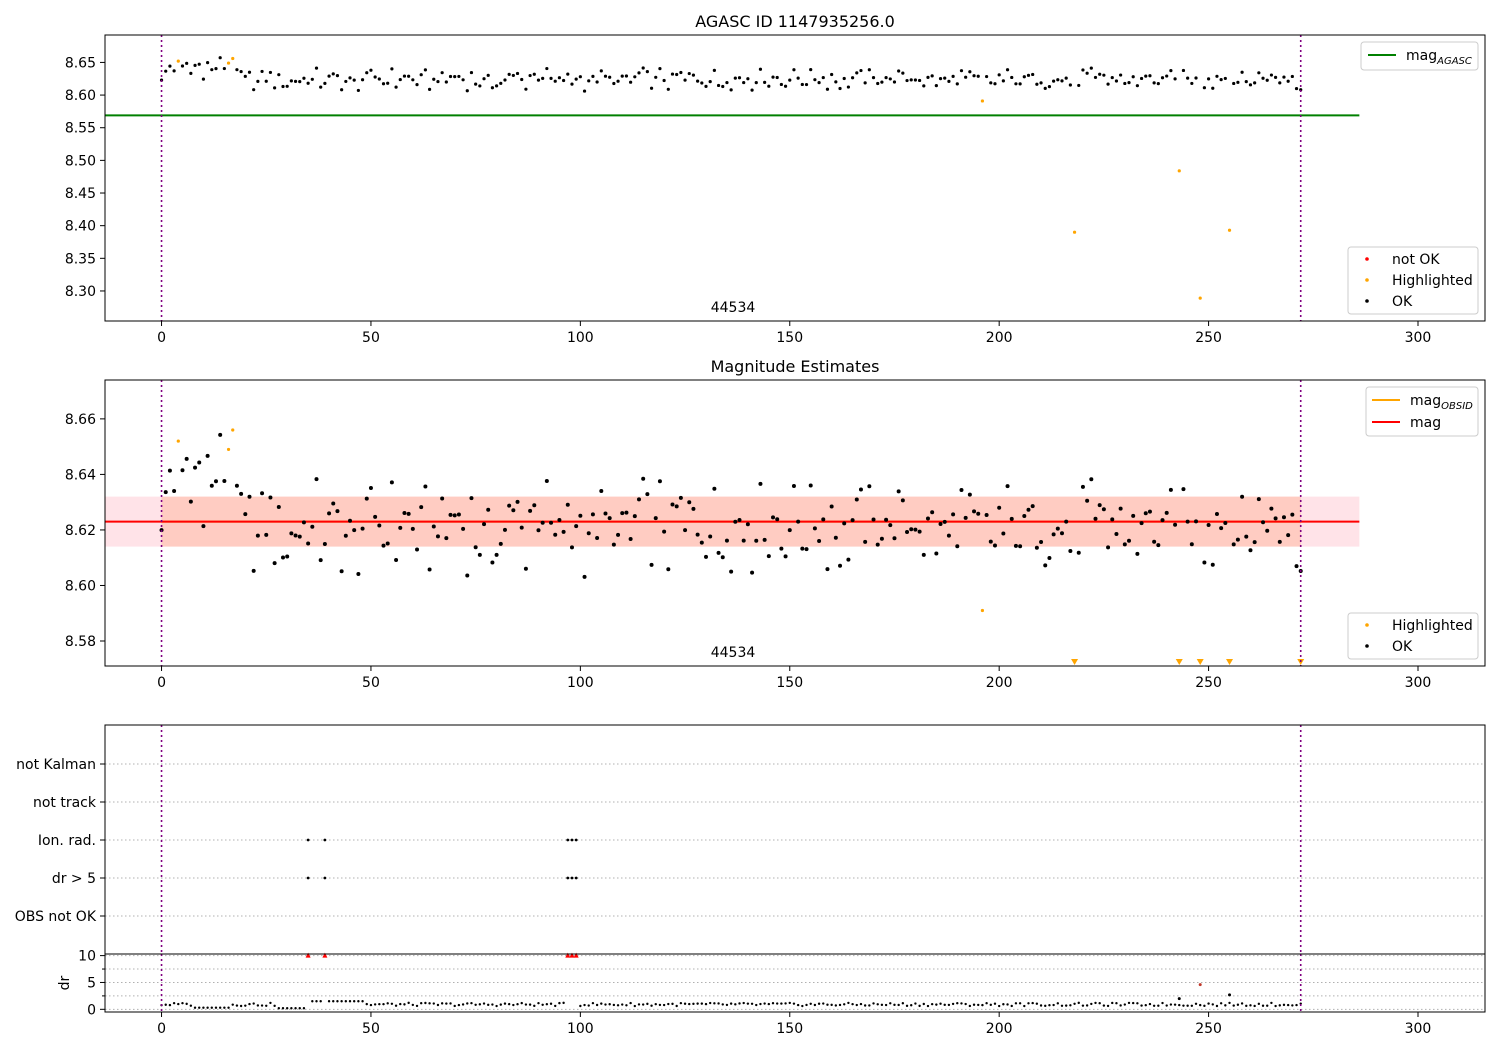  Describe the element at coordinates (91, 983) in the screenshot. I see `dr-ytick-label: 5` at that location.